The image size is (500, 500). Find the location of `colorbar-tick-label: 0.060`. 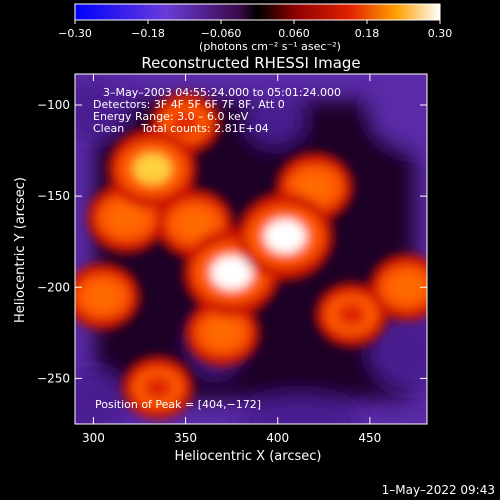

colorbar-tick-label: 0.060 is located at coordinates (294, 33).